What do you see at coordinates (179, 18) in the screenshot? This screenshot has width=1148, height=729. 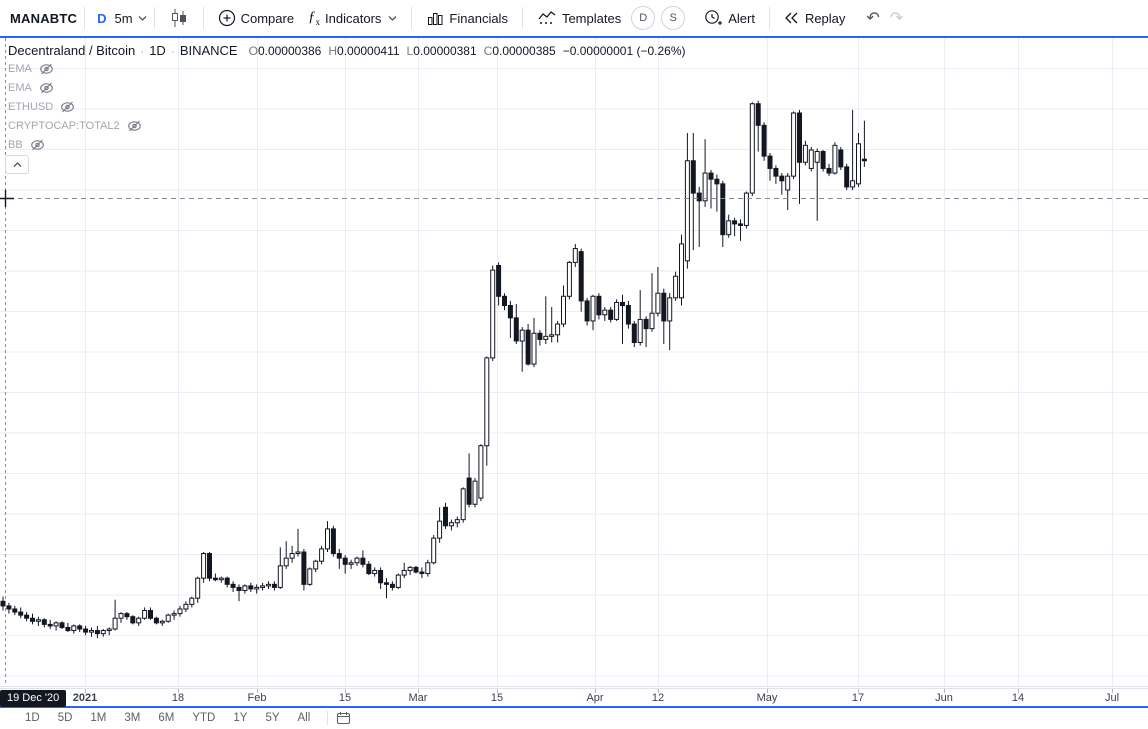 I see `chart-style-button` at bounding box center [179, 18].